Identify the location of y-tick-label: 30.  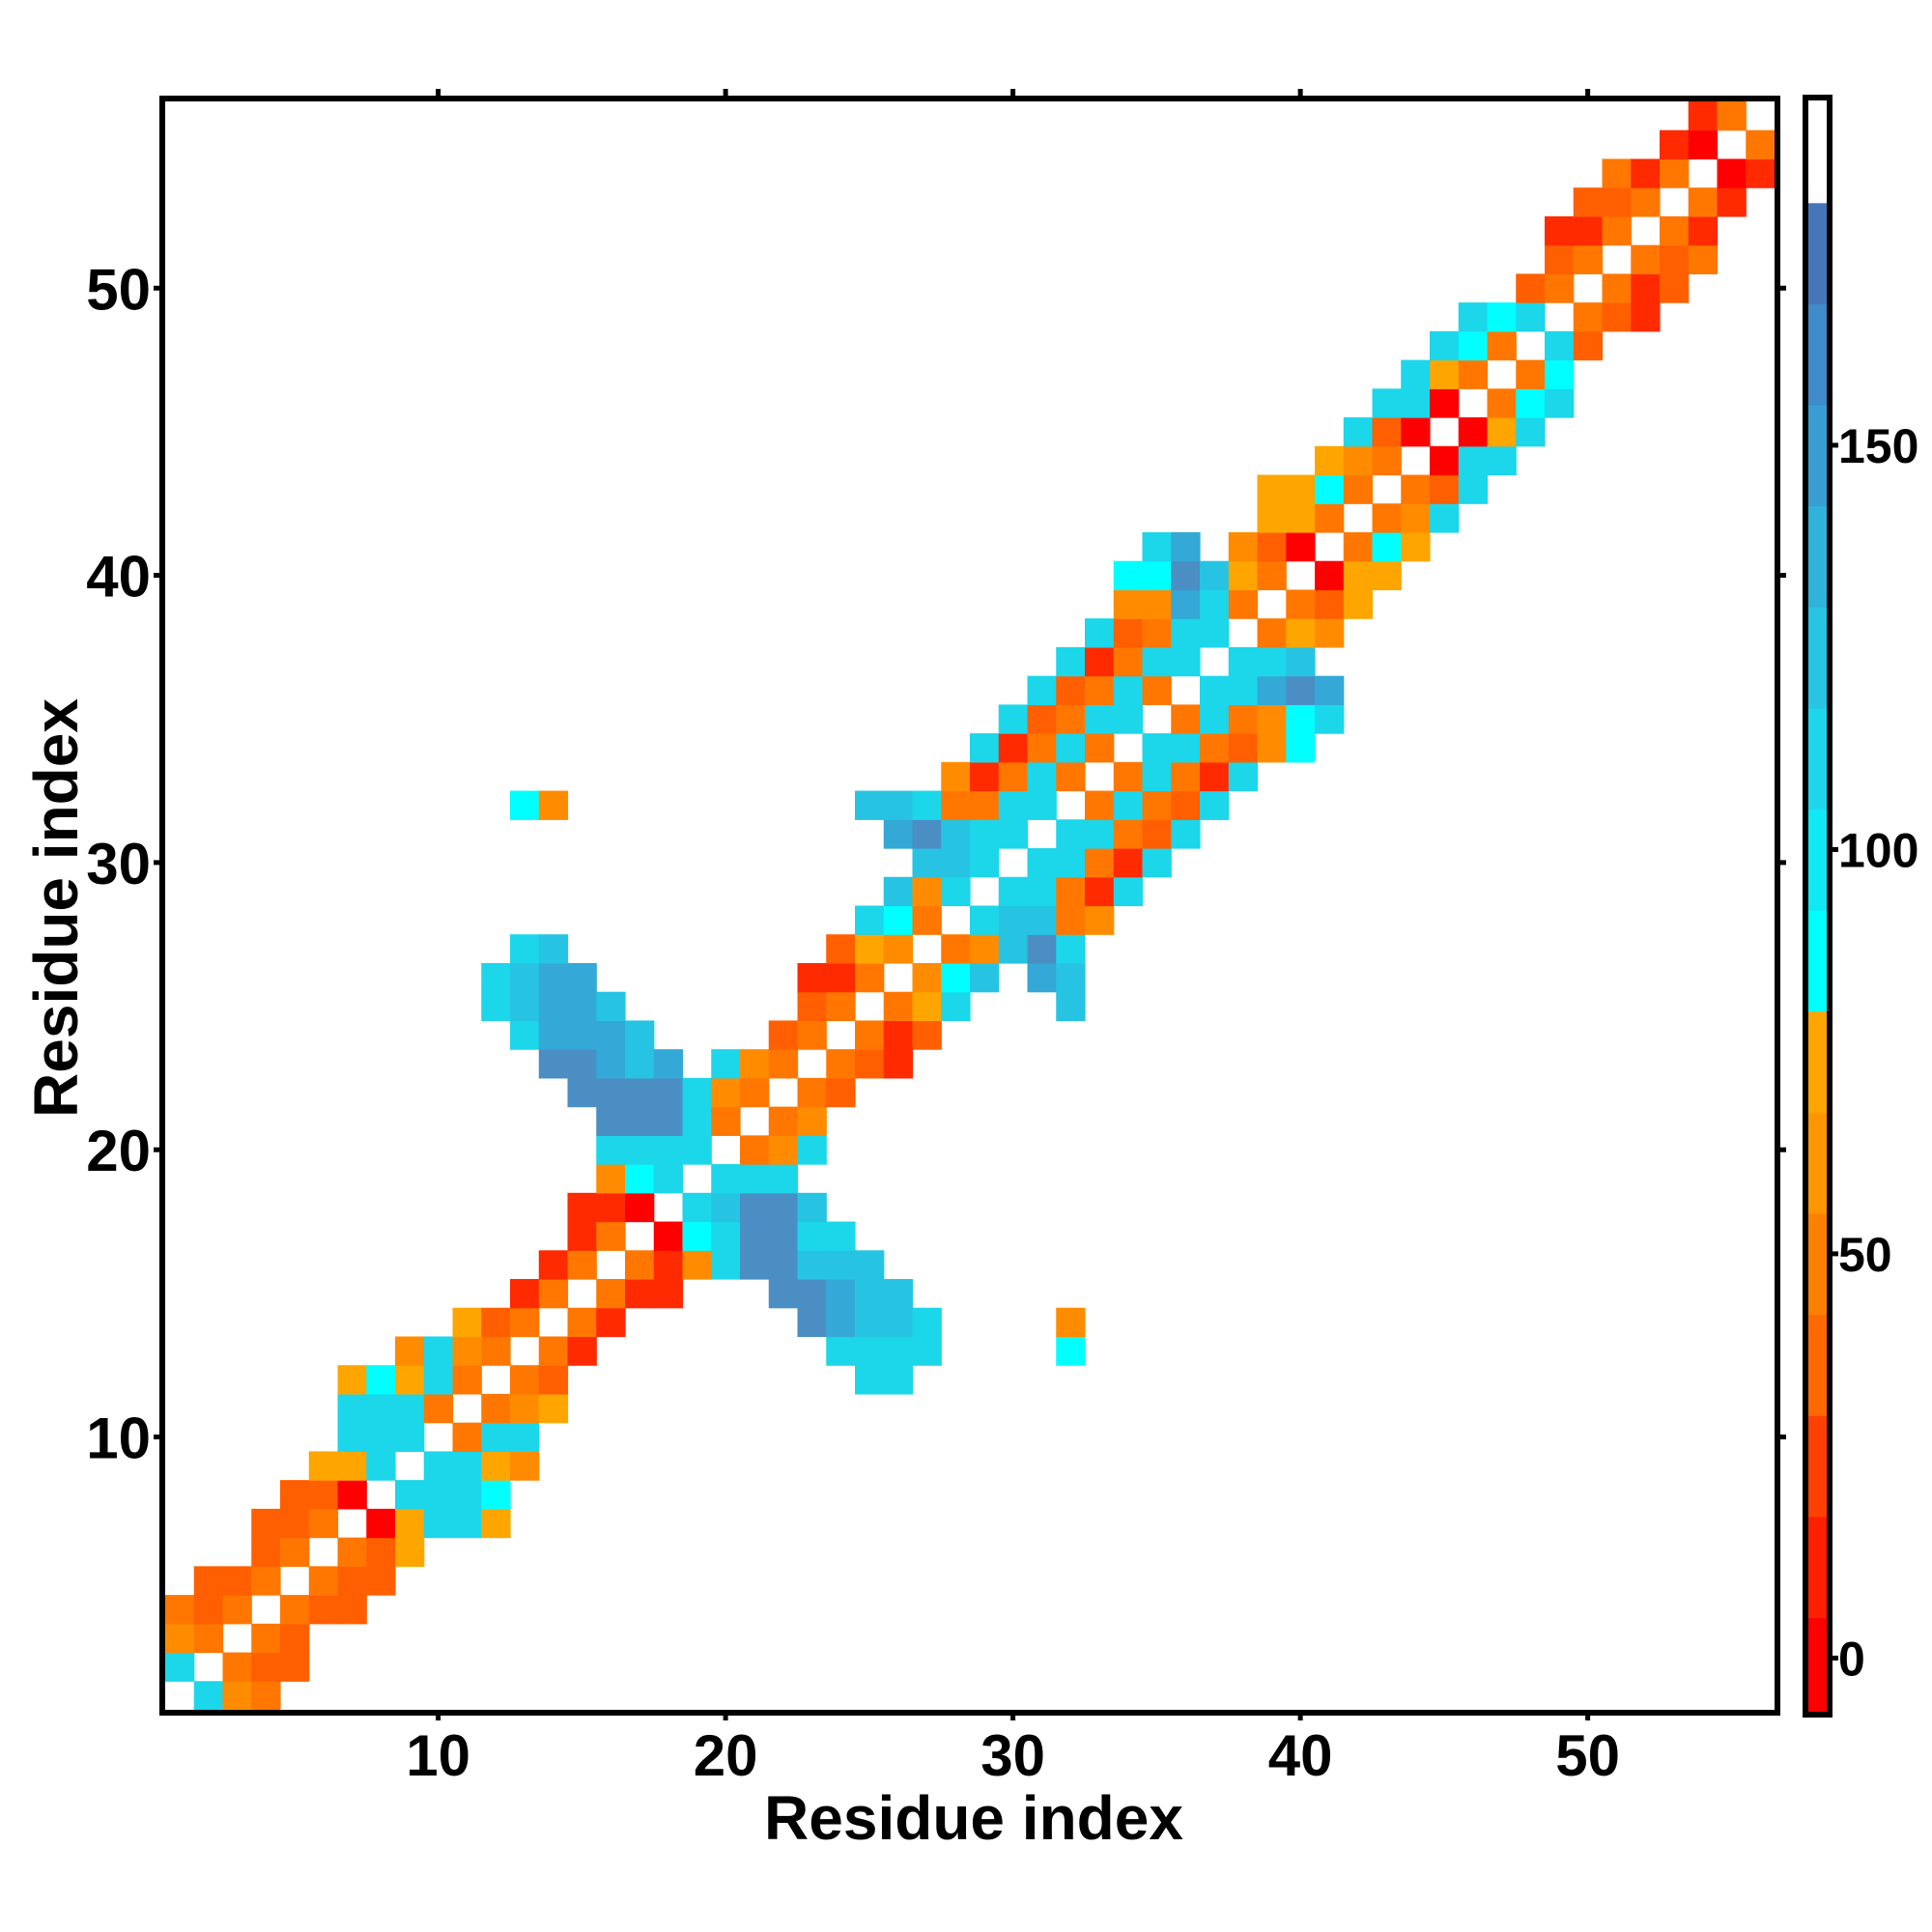
(118, 864).